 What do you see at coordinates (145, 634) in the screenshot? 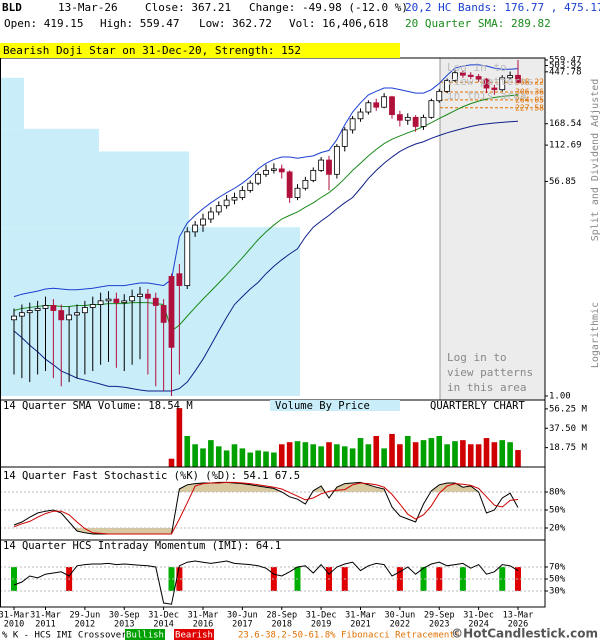
I see `bullish-key` at bounding box center [145, 634].